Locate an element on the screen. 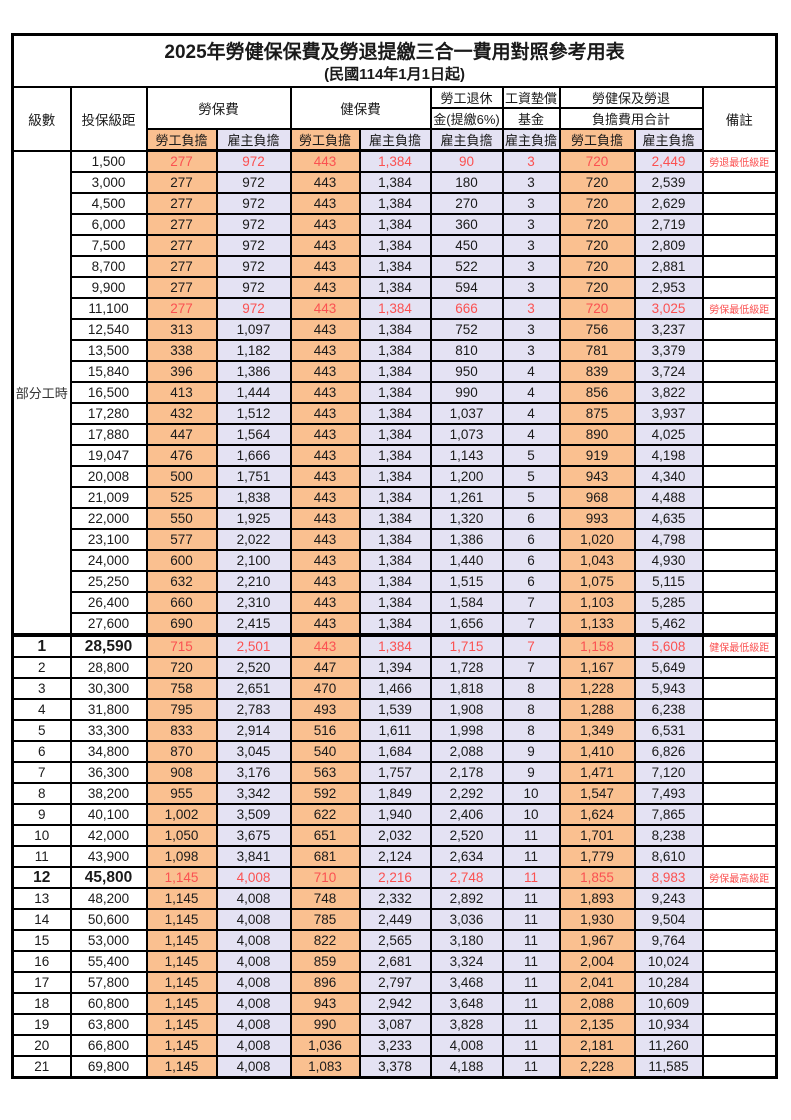 The image size is (791, 1120). level-cell: 13 is located at coordinates (41, 898).